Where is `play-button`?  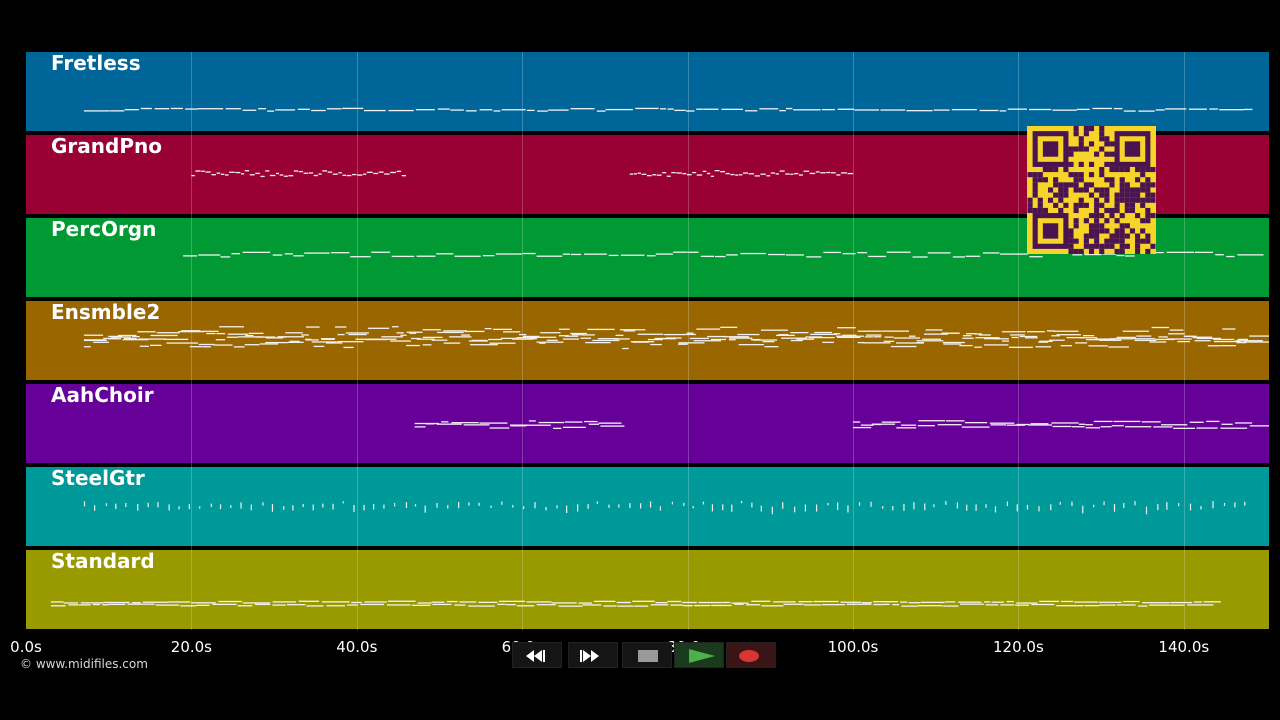 play-button is located at coordinates (699, 655).